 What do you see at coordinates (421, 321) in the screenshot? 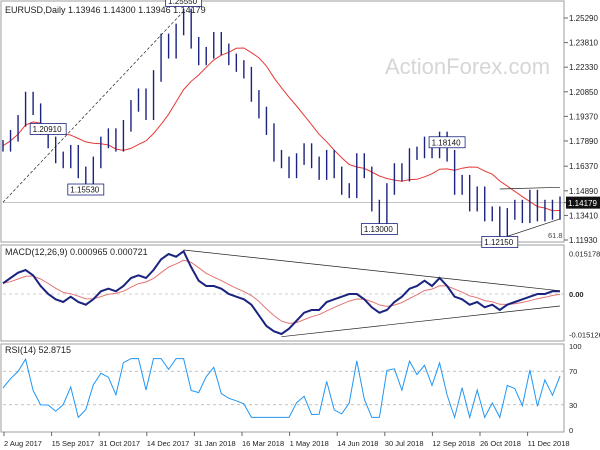
I see `macd-lower-trendline` at bounding box center [421, 321].